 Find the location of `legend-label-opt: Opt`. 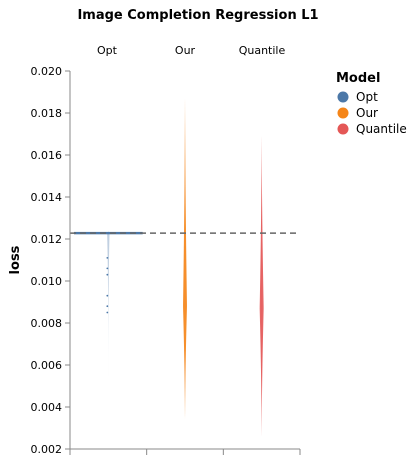

legend-label-opt: Opt is located at coordinates (367, 97).